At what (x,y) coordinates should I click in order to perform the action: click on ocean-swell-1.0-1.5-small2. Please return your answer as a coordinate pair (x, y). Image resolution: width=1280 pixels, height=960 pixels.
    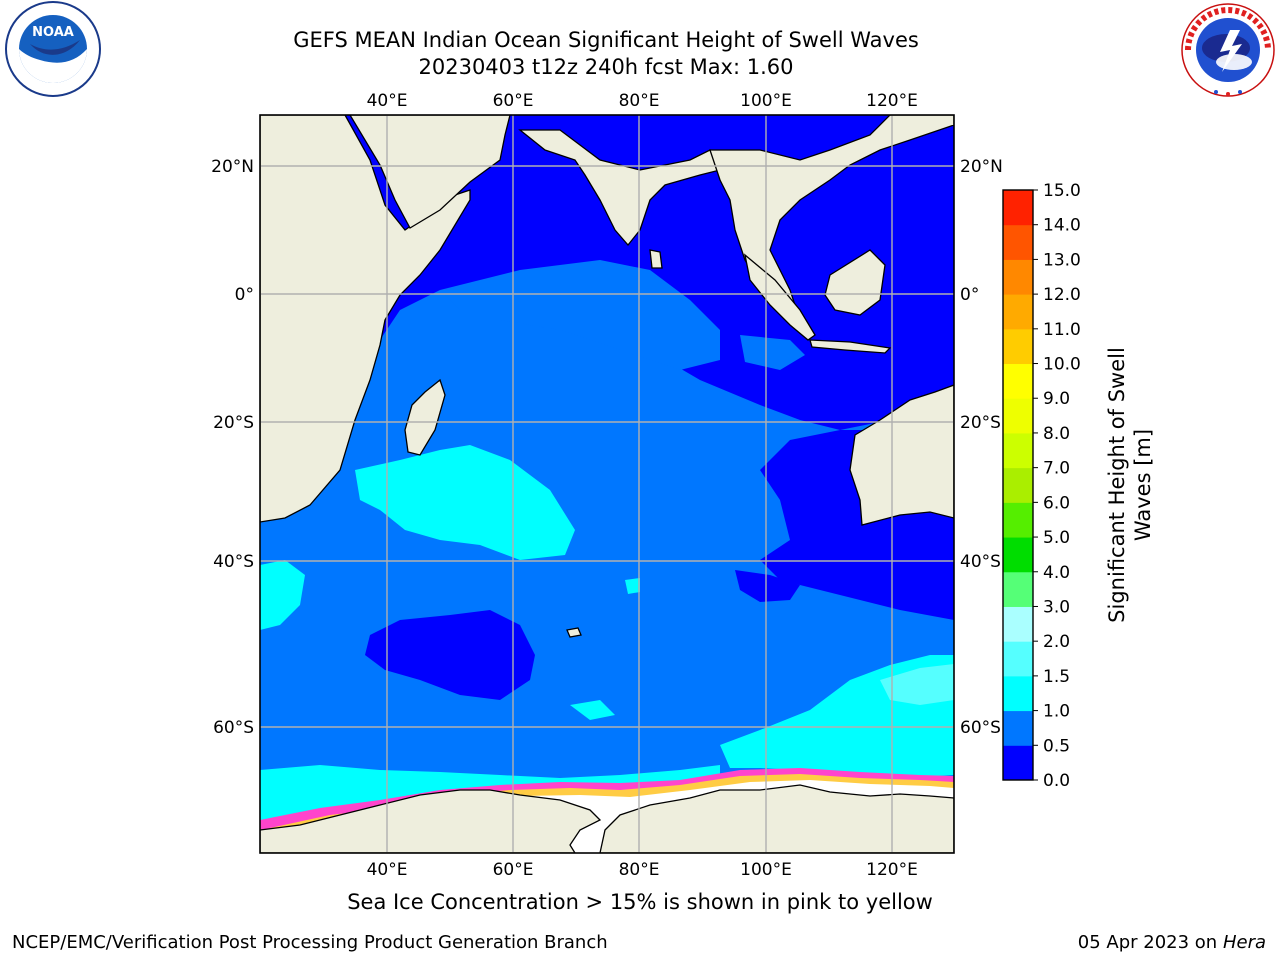
    Looking at the image, I should click on (592, 710).